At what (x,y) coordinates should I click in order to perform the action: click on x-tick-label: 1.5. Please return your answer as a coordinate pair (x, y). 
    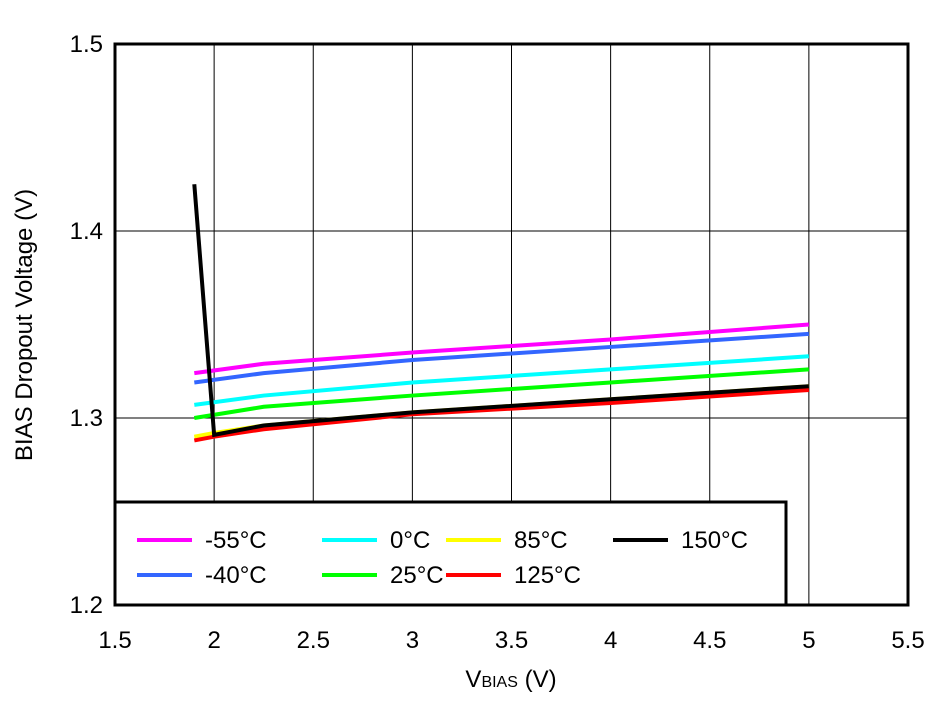
    Looking at the image, I should click on (114, 640).